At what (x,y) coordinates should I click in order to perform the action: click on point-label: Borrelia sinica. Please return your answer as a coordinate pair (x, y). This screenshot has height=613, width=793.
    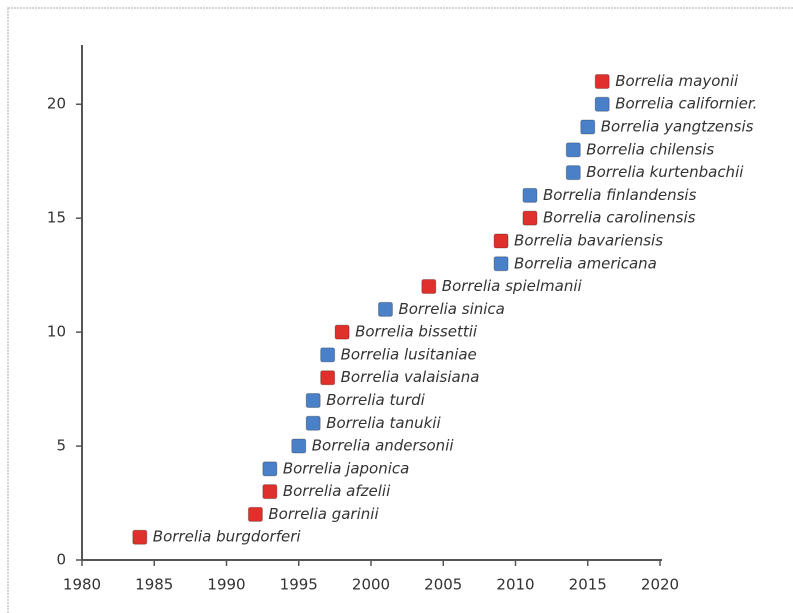
    Looking at the image, I should click on (451, 309).